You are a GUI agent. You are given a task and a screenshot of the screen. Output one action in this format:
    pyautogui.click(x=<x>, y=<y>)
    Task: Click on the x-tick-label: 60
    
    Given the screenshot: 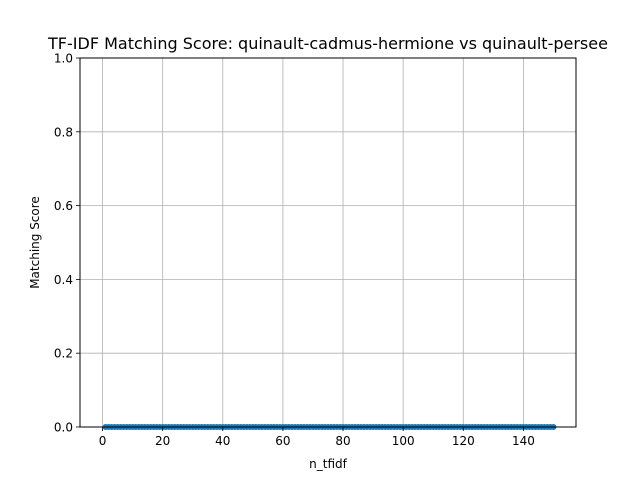 What is the action you would take?
    pyautogui.click(x=282, y=441)
    